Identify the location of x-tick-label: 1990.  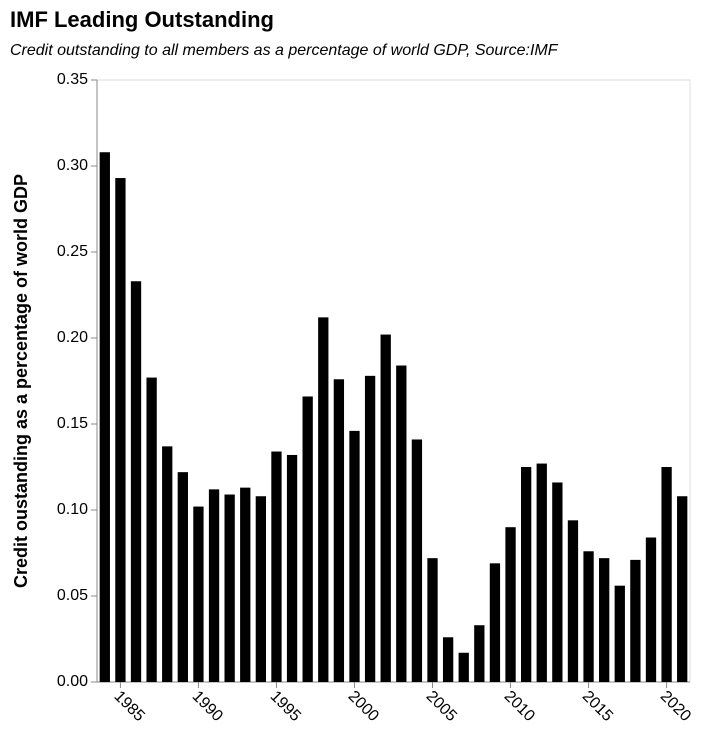
(207, 706).